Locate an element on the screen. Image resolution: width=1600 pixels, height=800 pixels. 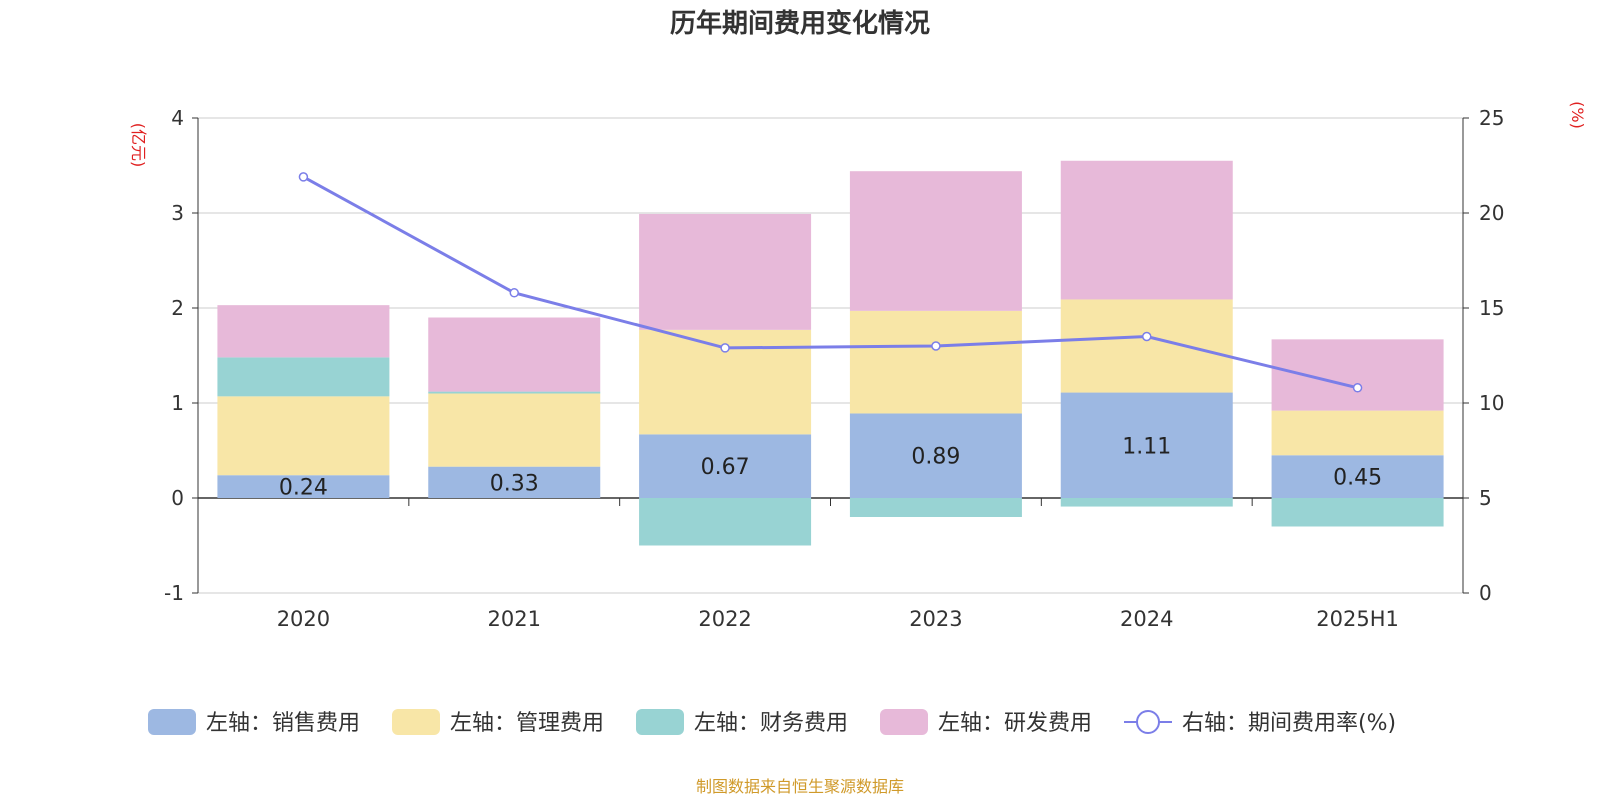
right-tick-label: 5 is located at coordinates (1485, 498).